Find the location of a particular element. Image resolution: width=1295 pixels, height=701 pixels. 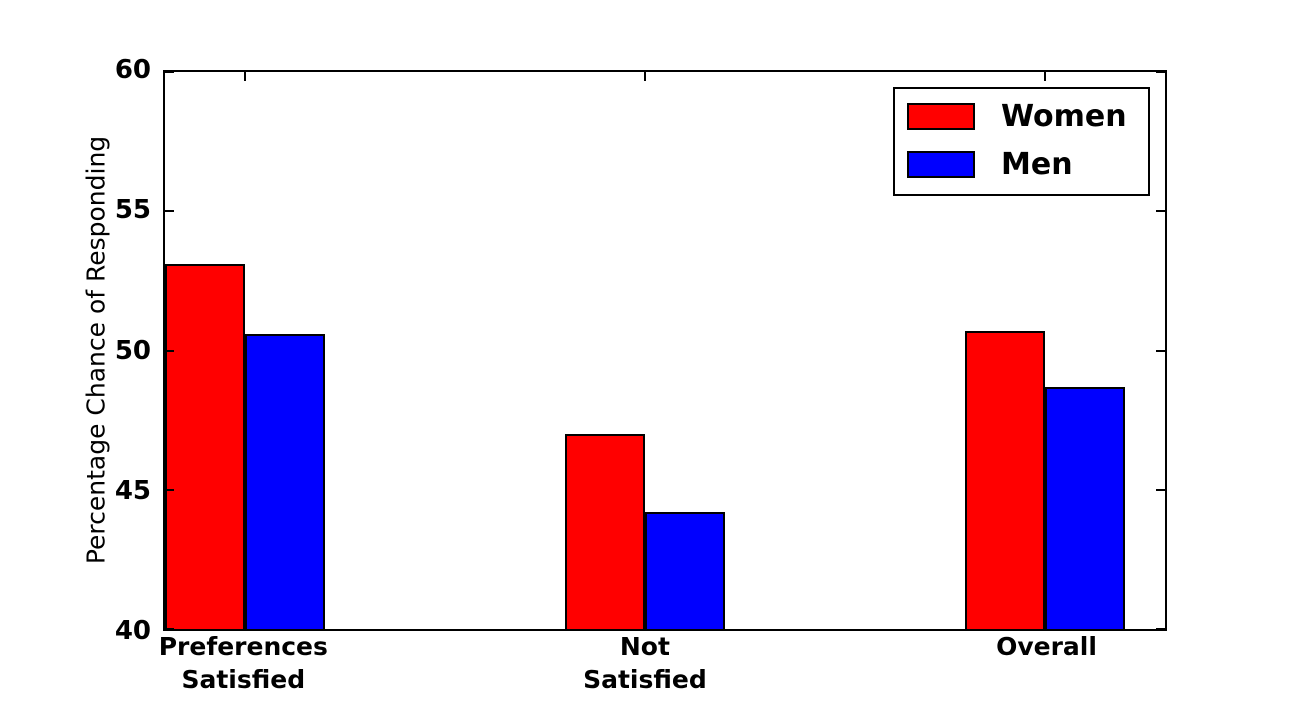

legend-label-women: Women is located at coordinates (1064, 116).